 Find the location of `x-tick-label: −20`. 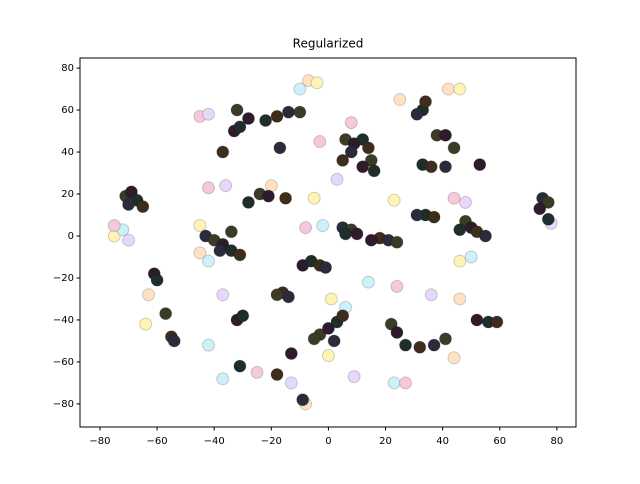

x-tick-label: −20 is located at coordinates (271, 441).